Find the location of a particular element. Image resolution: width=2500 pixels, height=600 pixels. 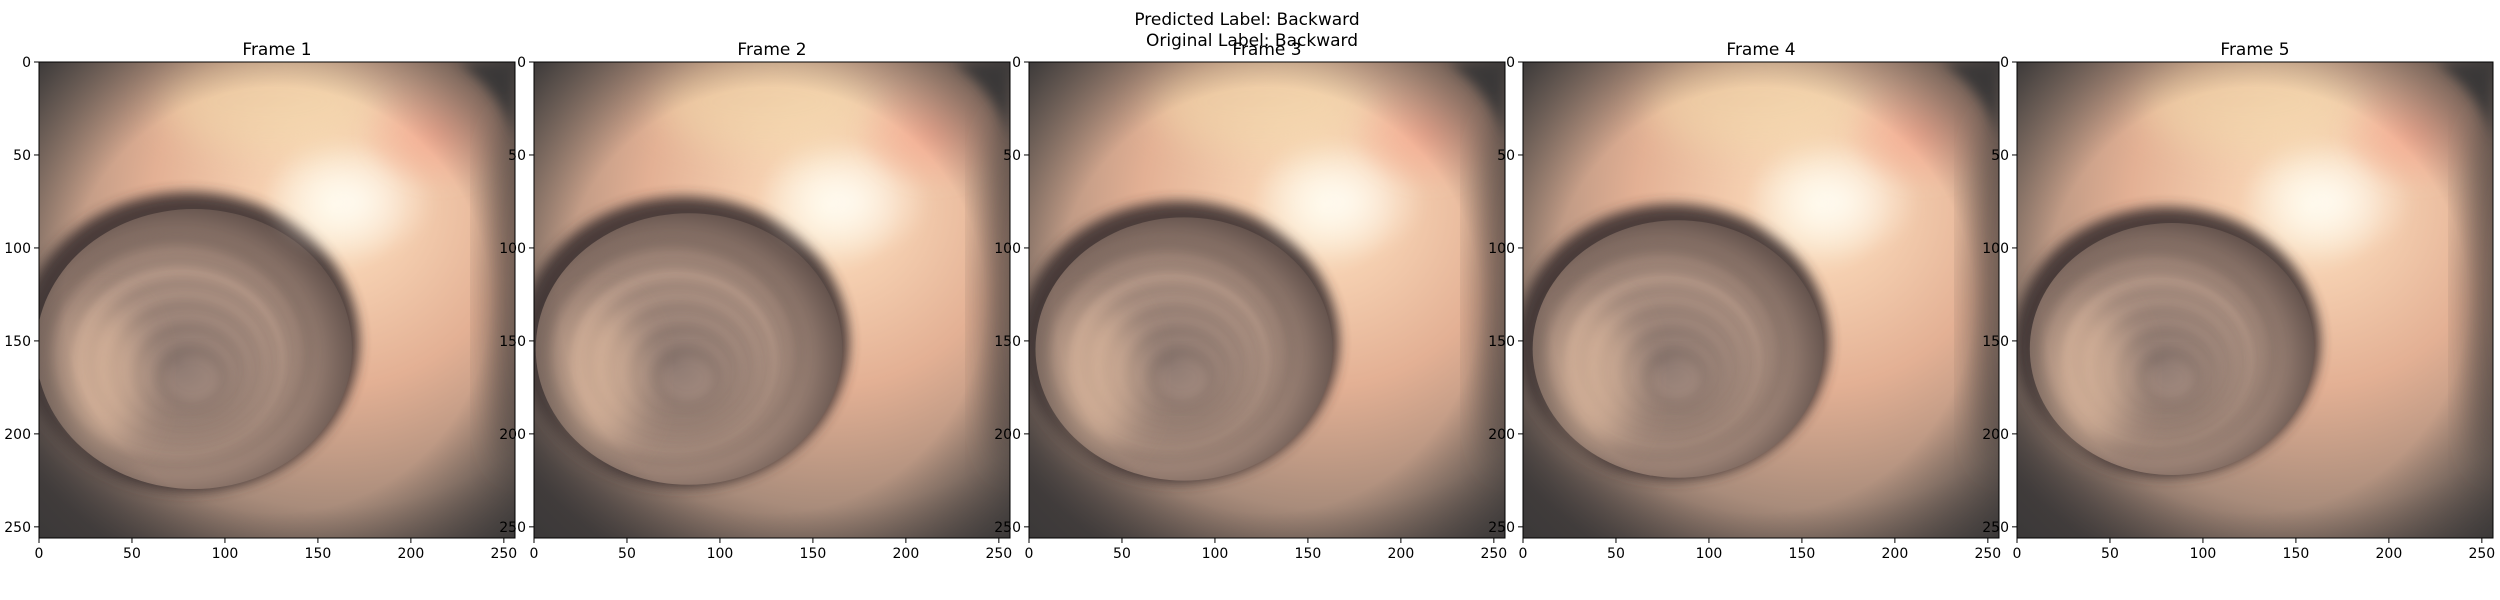

frame-title: Frame 1 is located at coordinates (276, 50).